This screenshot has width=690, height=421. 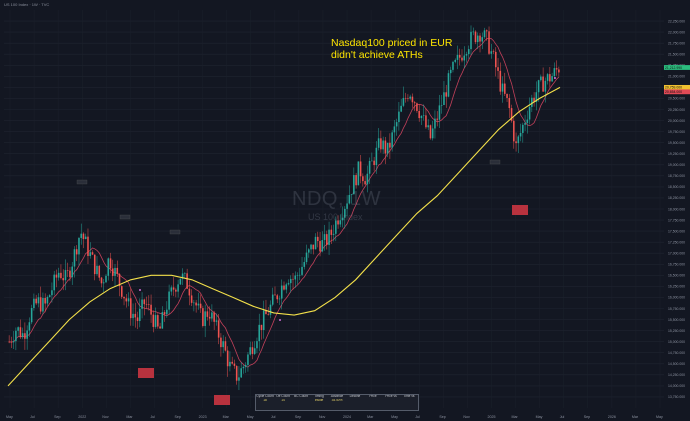 I want to click on y-tick-label: 17,750.000, so click(x=676, y=220).